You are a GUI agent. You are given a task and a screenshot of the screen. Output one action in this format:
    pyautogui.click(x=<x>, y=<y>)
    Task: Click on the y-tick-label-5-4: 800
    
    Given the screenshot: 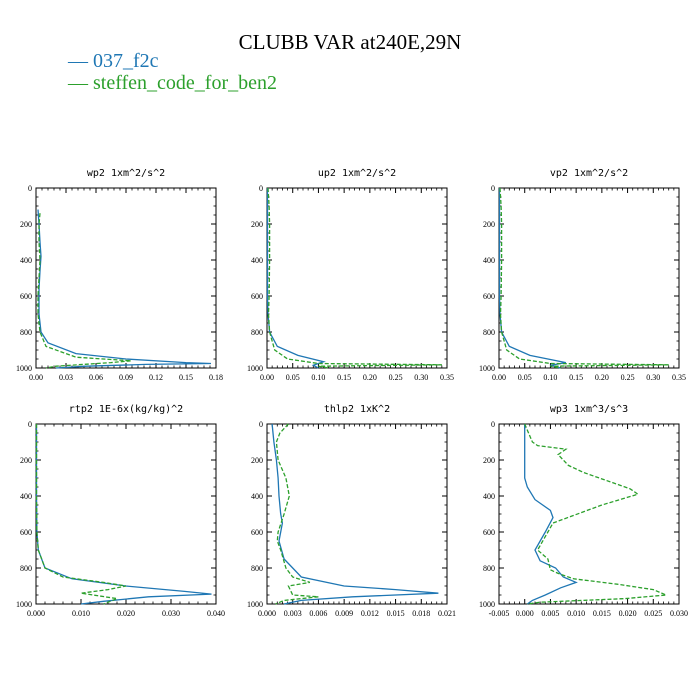 What is the action you would take?
    pyautogui.click(x=489, y=568)
    